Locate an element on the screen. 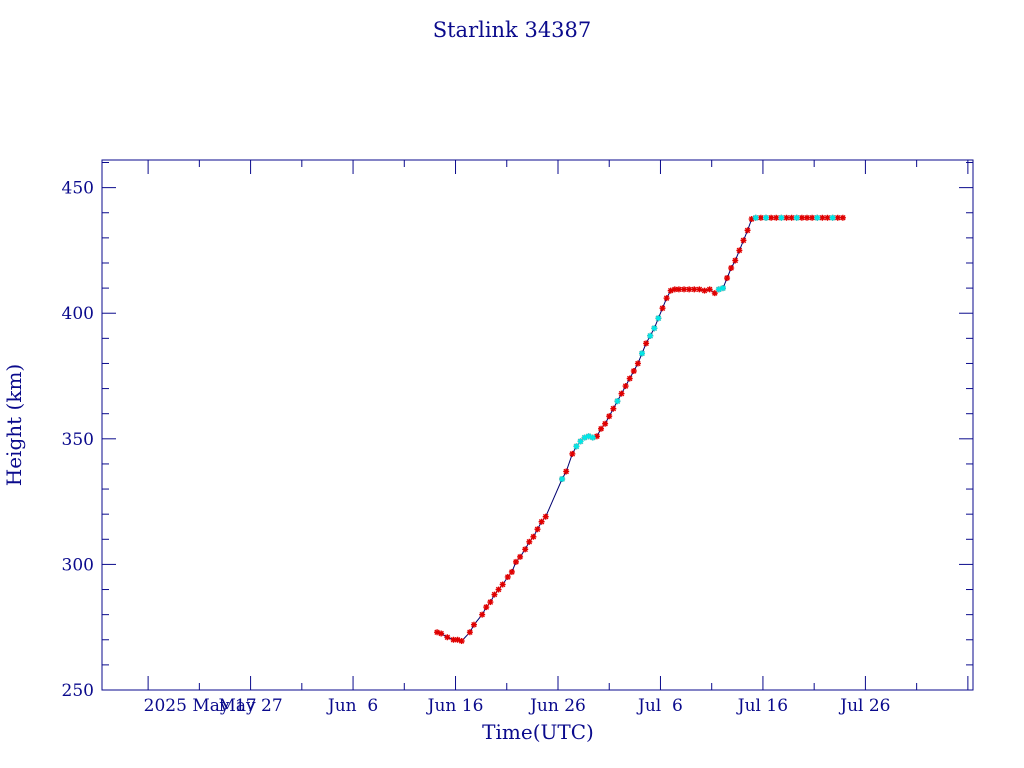  y-tick-label: 400 is located at coordinates (78, 314).